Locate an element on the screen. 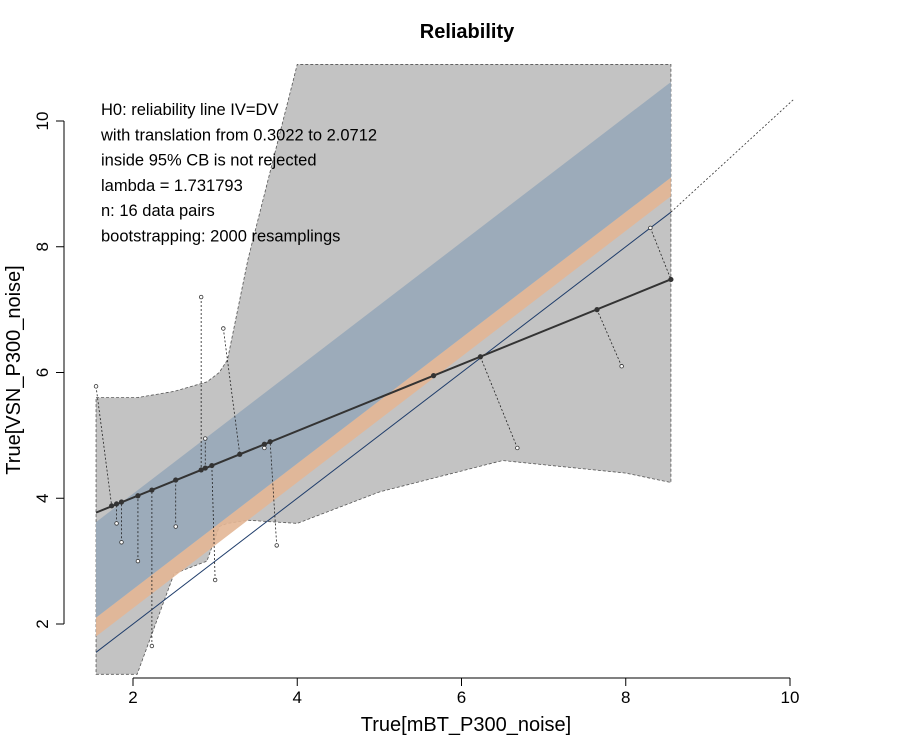 This screenshot has height=750, width=900. annotation-line: H0: reliability line IV=DV is located at coordinates (189, 110).